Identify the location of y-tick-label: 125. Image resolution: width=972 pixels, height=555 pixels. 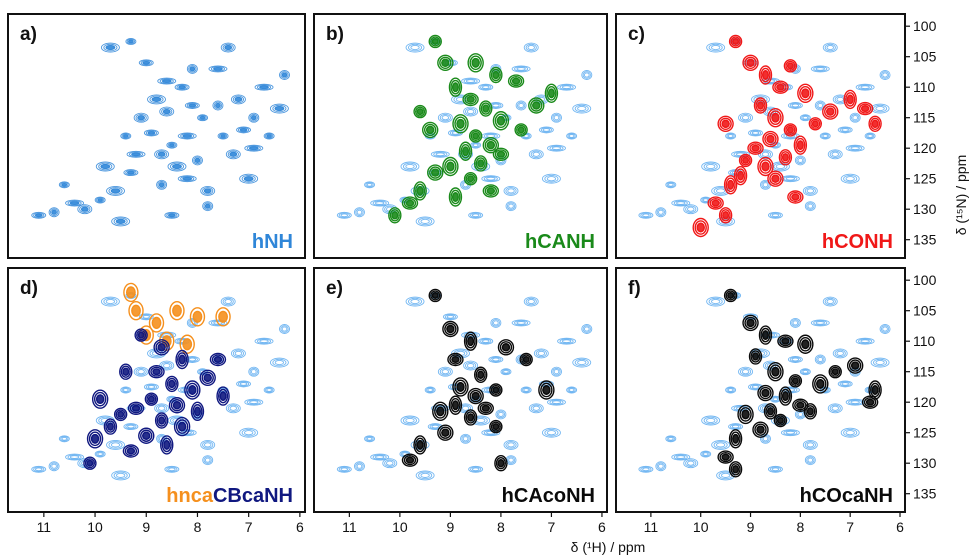
(925, 433).